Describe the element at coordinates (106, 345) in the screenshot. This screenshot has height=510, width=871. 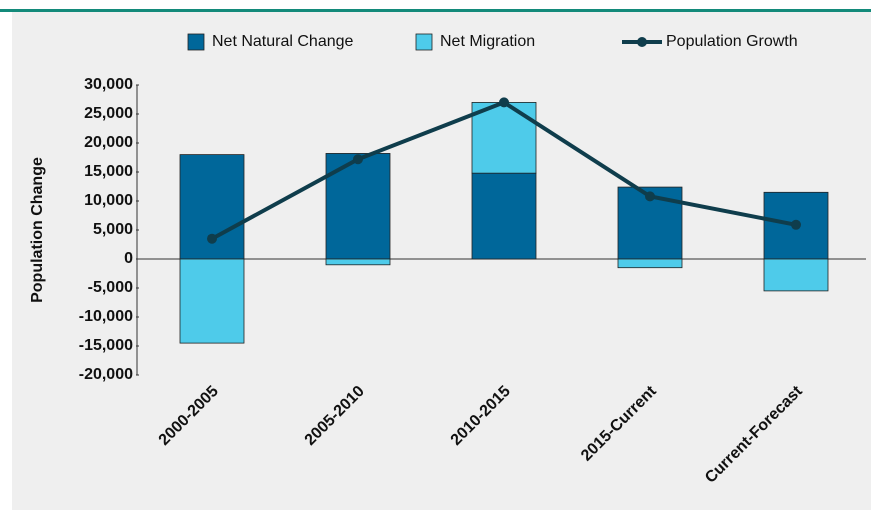
I see `y-tick-label: -15,000` at that location.